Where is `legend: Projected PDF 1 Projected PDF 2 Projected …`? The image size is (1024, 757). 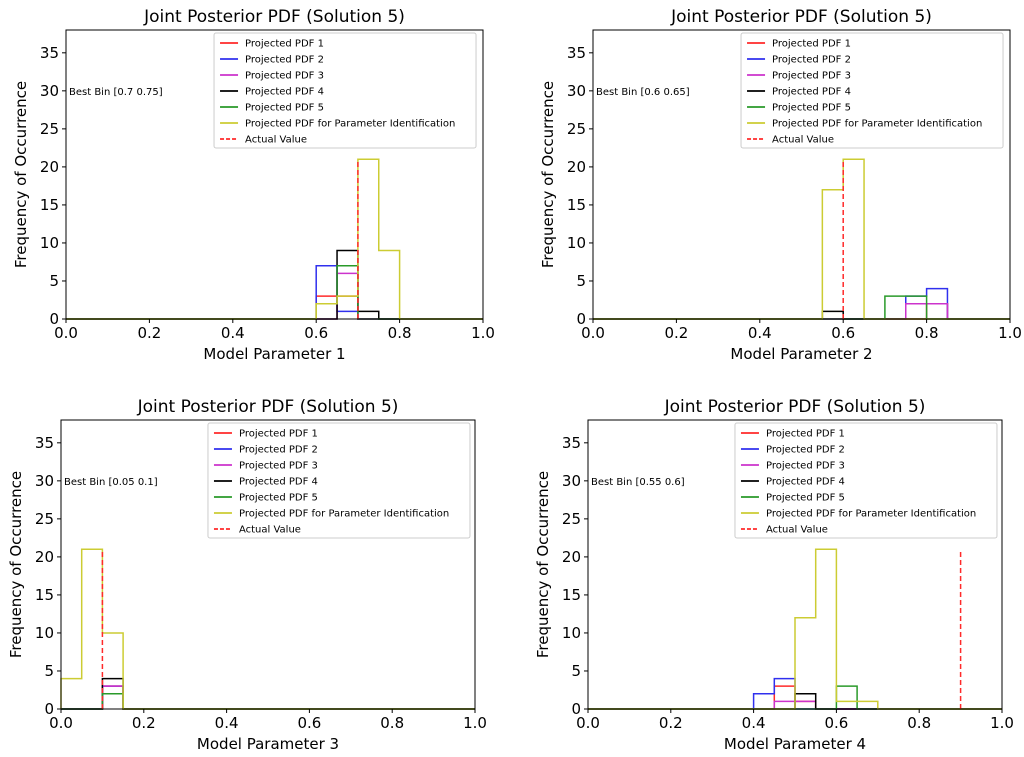 legend: Projected PDF 1 Projected PDF 2 Projected … is located at coordinates (866, 480).